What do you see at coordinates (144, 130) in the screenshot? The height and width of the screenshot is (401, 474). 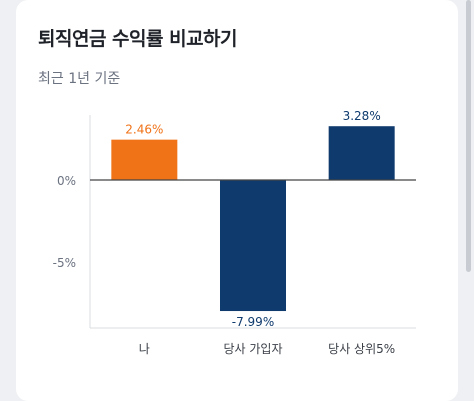 I see `bar-value-label: 2.46%` at bounding box center [144, 130].